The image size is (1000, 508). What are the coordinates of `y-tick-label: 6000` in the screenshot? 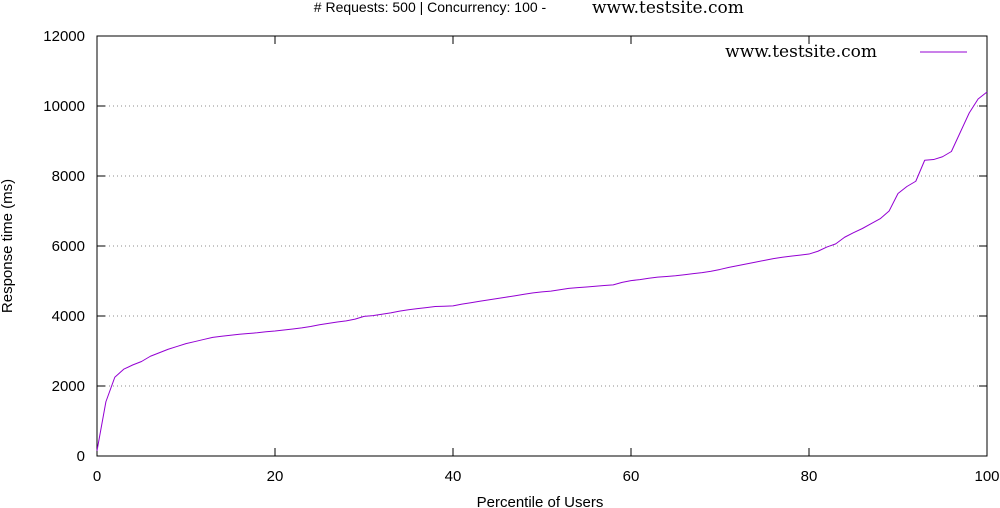 It's located at (68, 246).